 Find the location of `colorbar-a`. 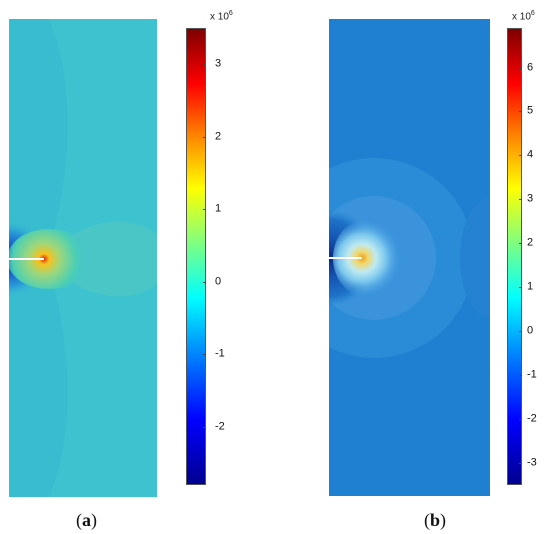

colorbar-a is located at coordinates (196, 256).